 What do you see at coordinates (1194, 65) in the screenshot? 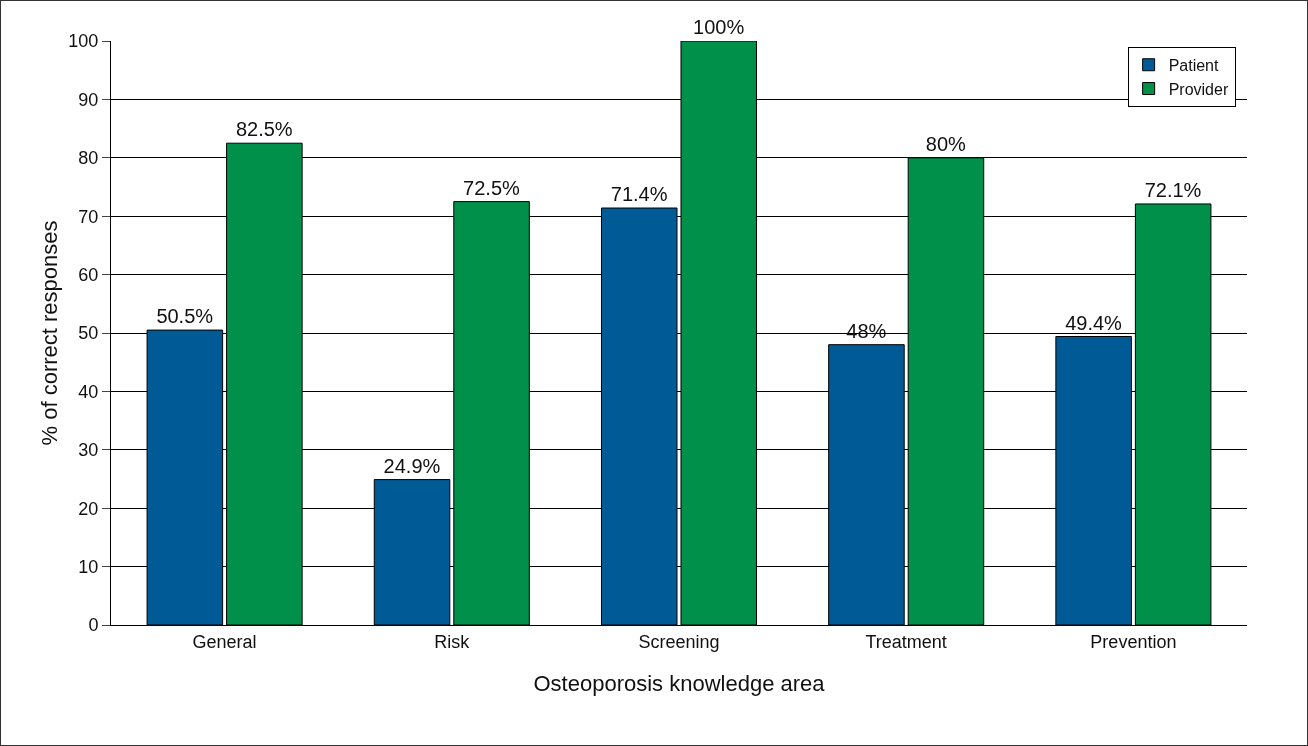
I see `legend-label: Patient` at bounding box center [1194, 65].